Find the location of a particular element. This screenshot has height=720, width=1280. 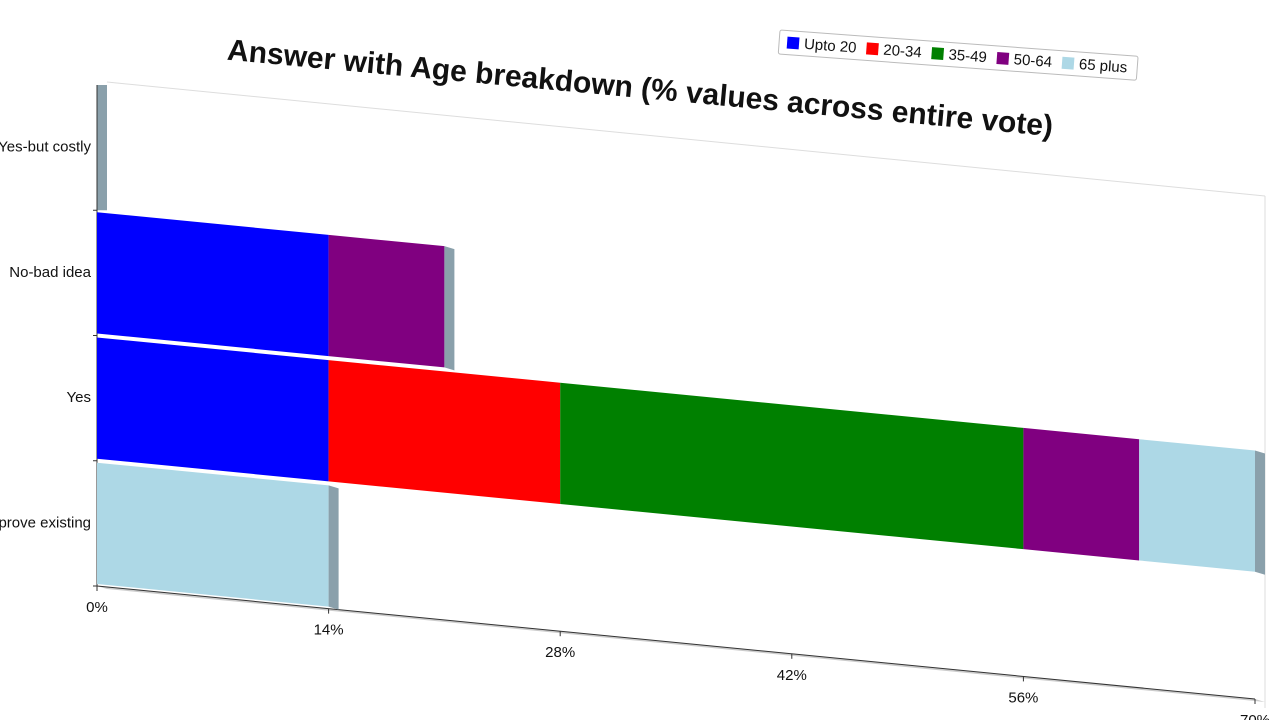

x-tick-label: 14% is located at coordinates (329, 630).